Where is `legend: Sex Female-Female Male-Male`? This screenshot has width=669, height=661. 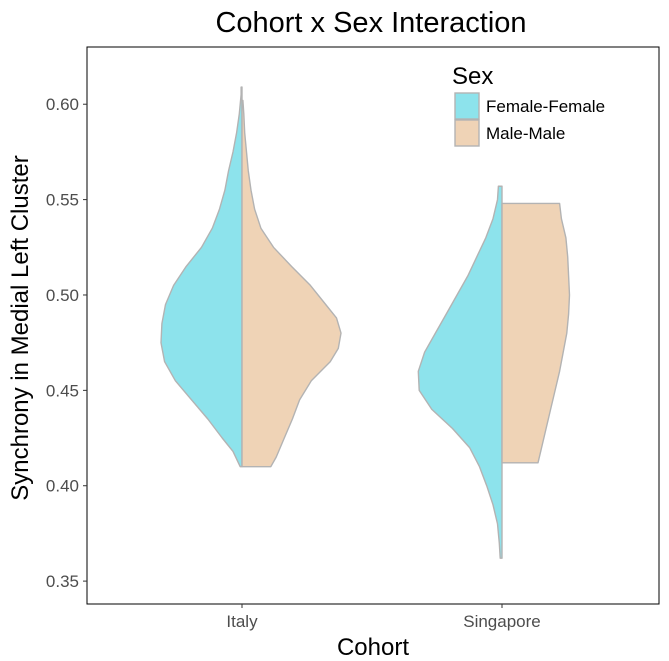
legend: Sex Female-Female Male-Male is located at coordinates (528, 105).